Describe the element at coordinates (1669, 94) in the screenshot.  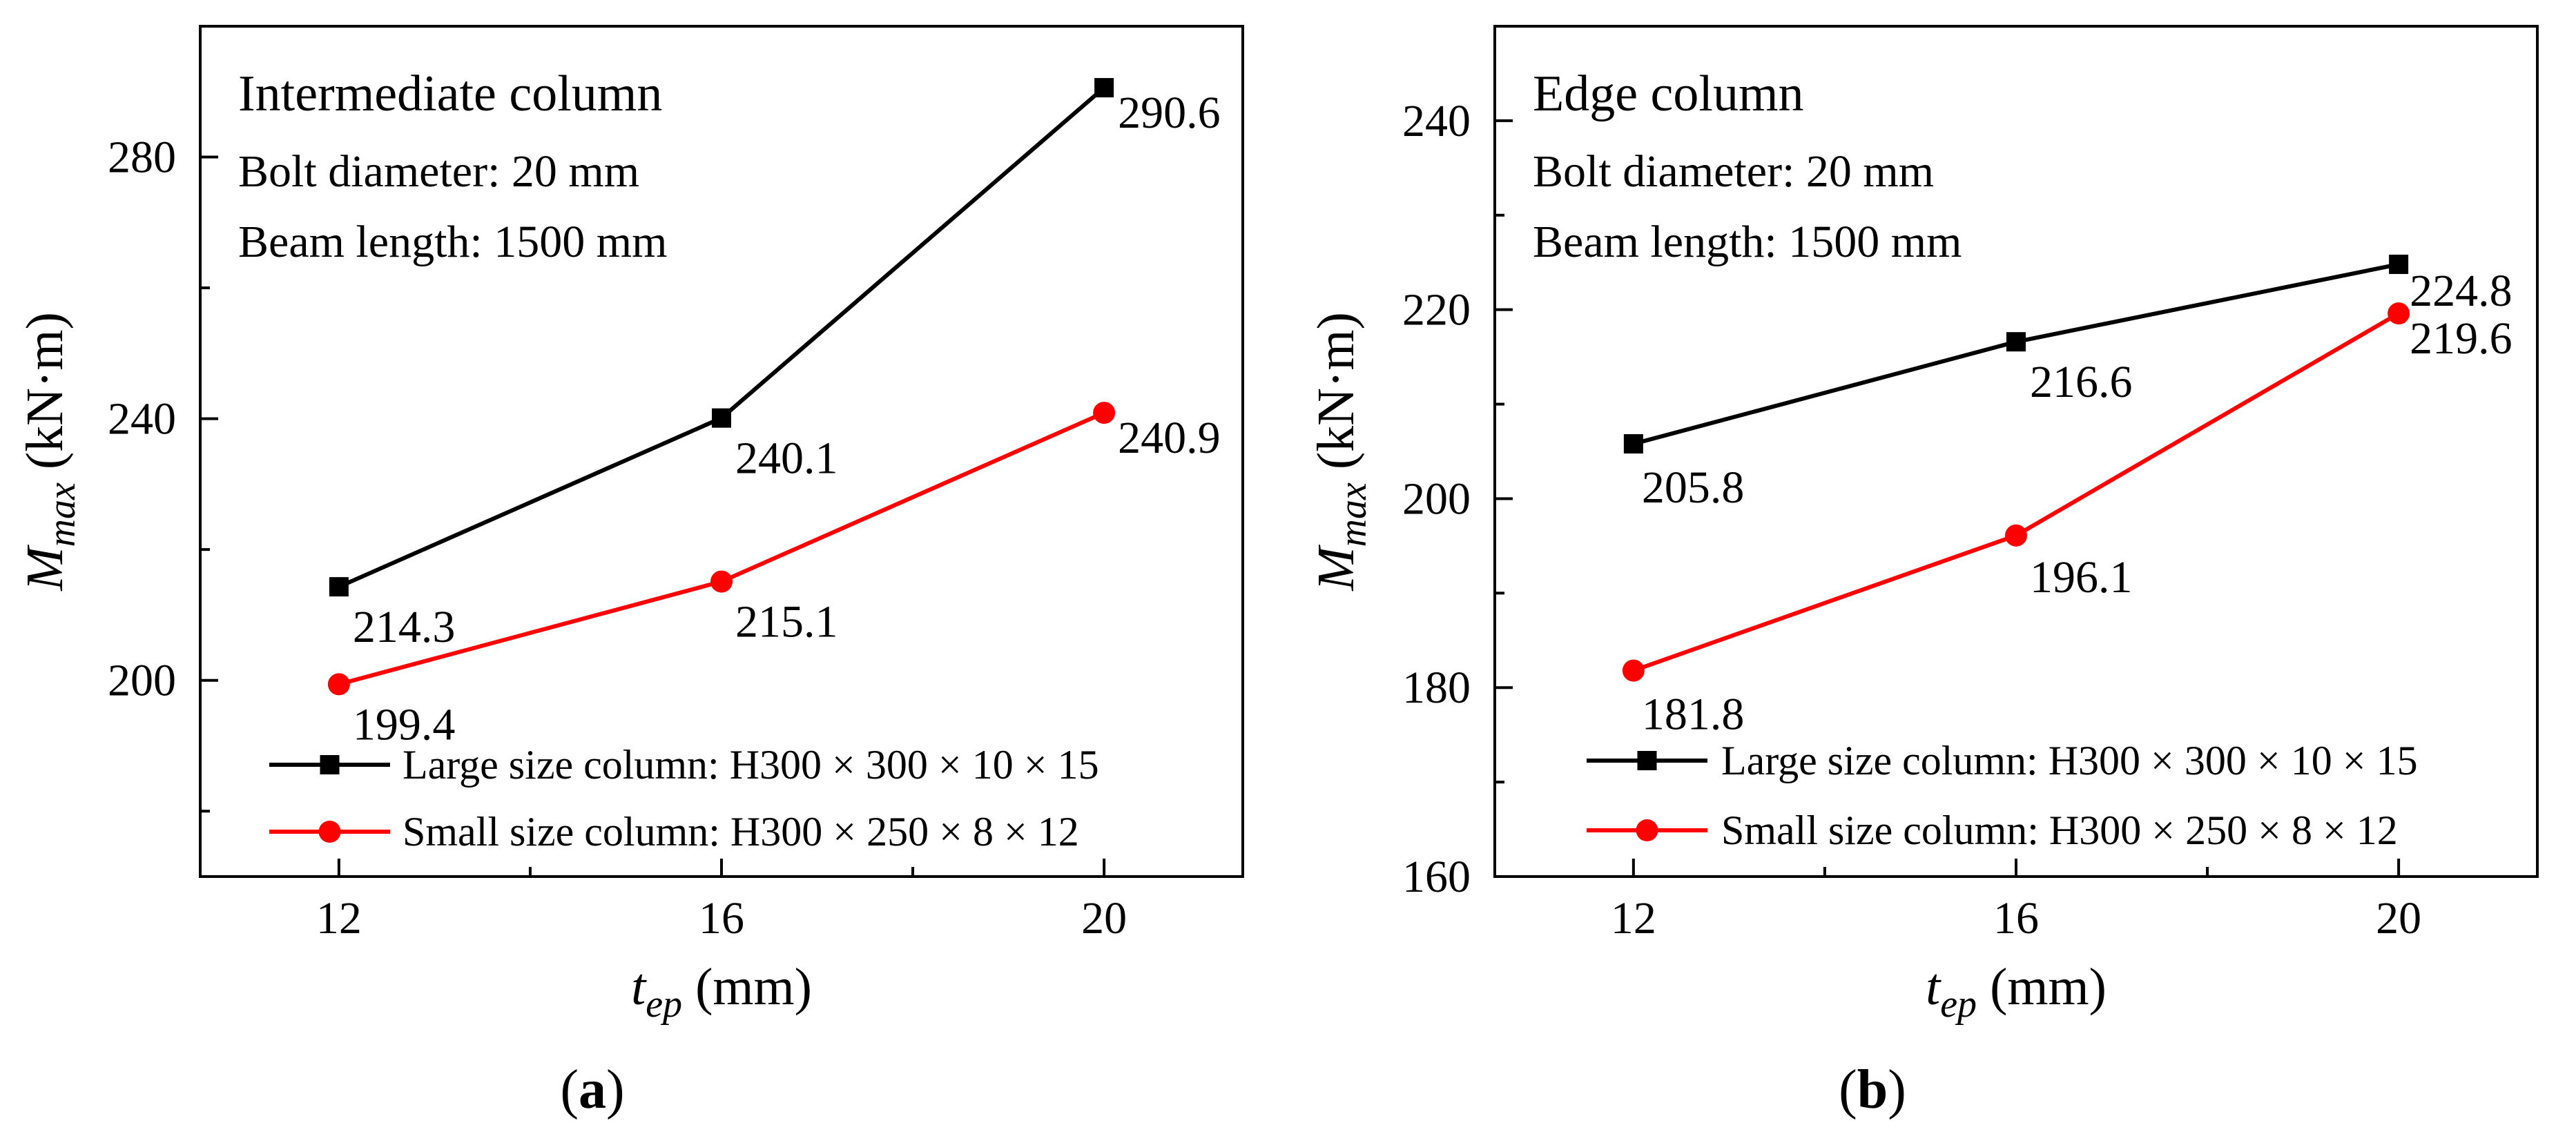
I see `panel-title: Edge column` at that location.